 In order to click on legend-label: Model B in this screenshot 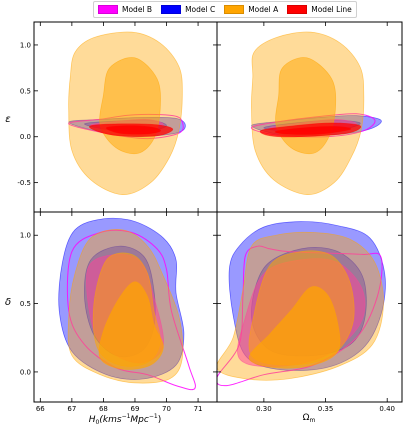, I will do `click(137, 9)`.